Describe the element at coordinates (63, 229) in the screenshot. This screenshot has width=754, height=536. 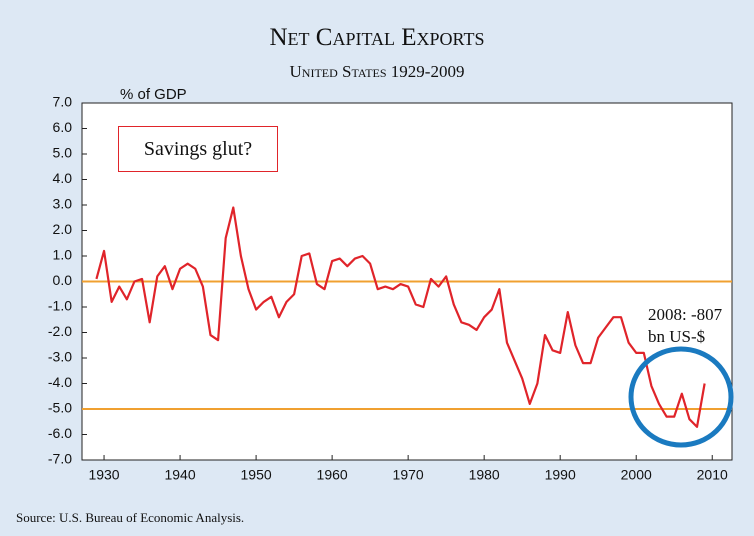
I see `y-tick-label: 2.0` at that location.